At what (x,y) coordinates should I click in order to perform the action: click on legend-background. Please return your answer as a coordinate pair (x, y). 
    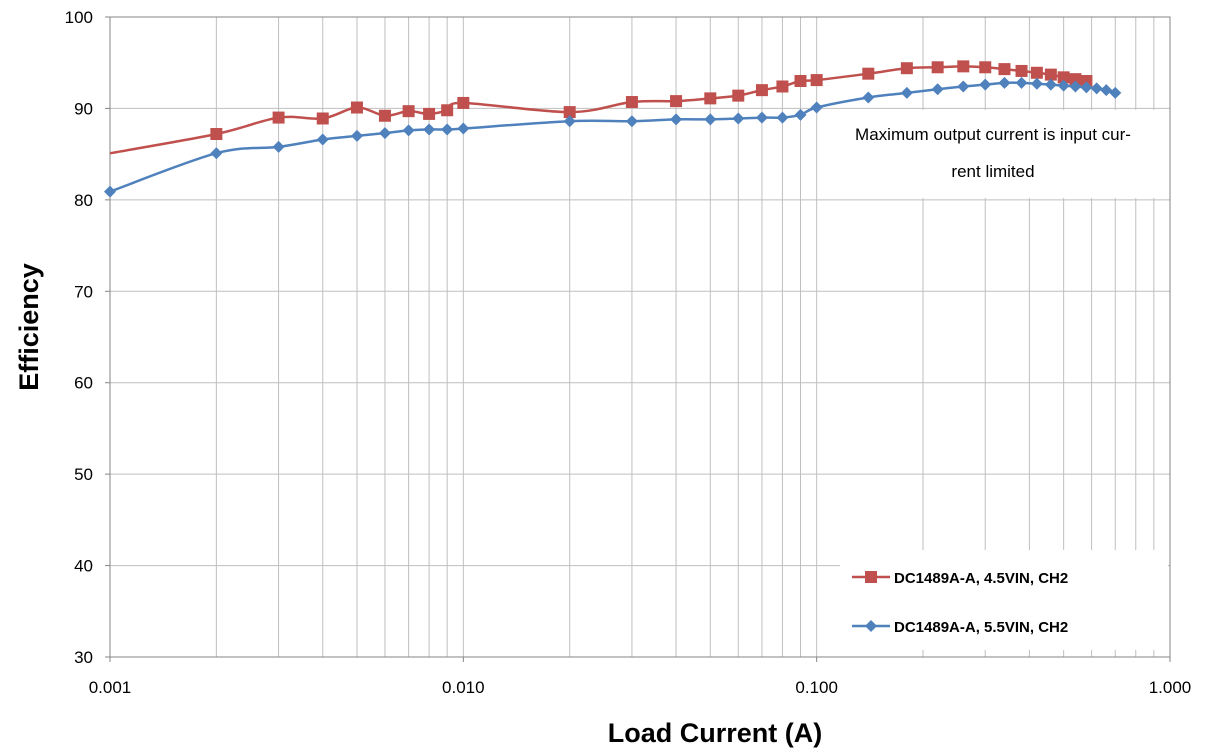
    Looking at the image, I should click on (1004, 600).